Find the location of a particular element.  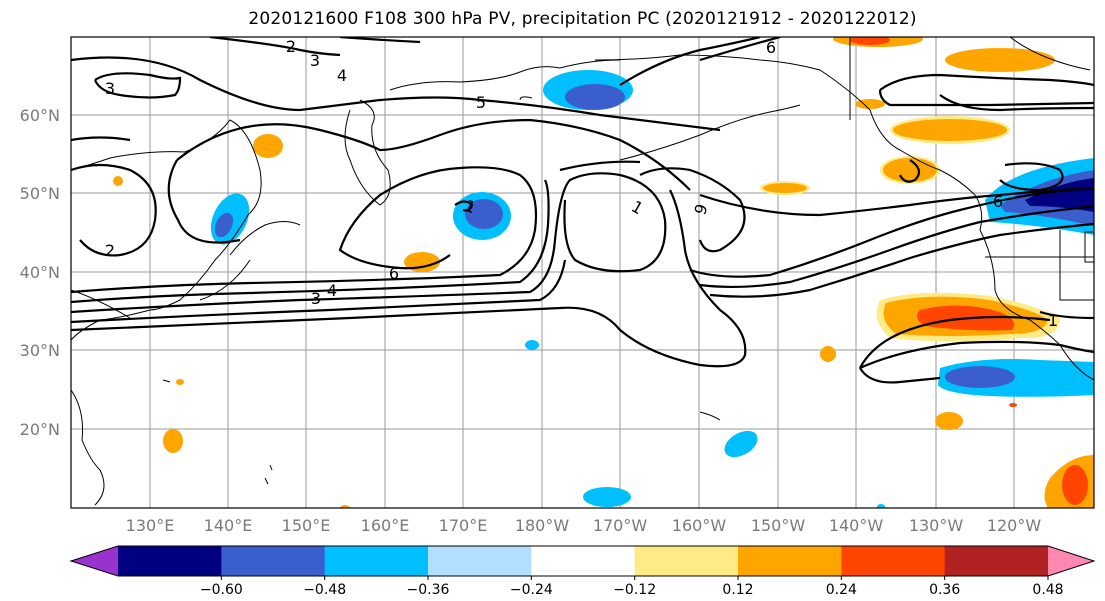

colorbar-tick-label: 0.36 is located at coordinates (944, 590).